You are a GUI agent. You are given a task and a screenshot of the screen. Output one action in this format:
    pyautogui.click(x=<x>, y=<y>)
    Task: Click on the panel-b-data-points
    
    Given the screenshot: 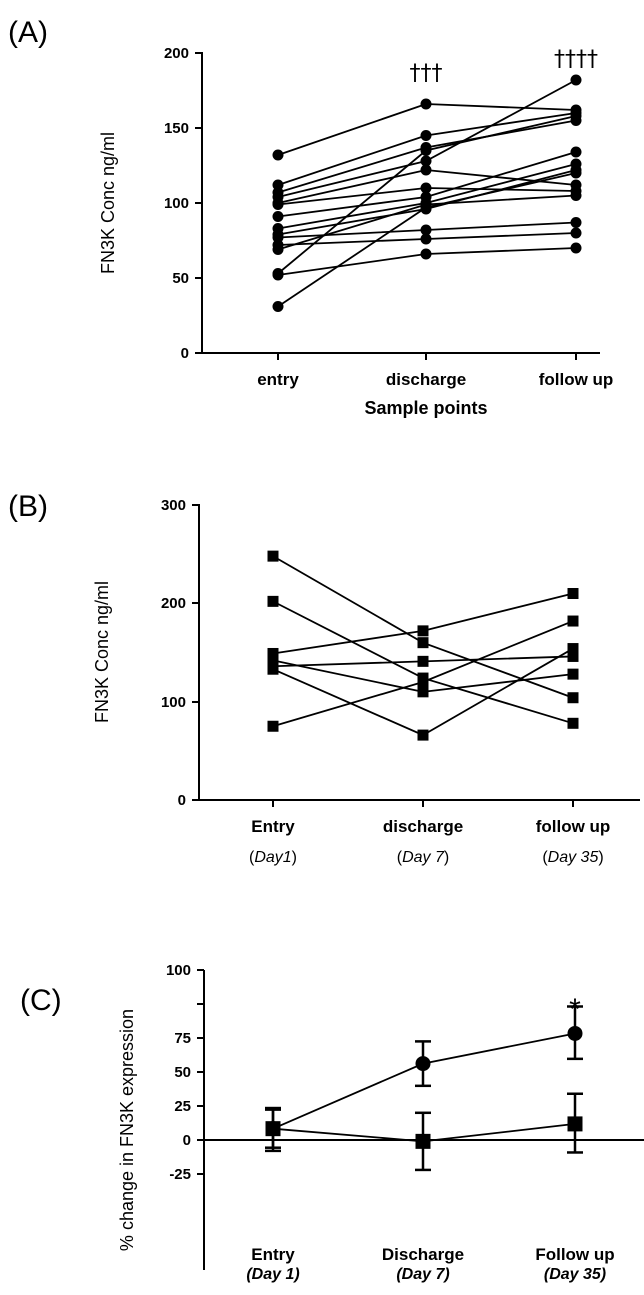 What is the action you would take?
    pyautogui.click(x=423, y=645)
    